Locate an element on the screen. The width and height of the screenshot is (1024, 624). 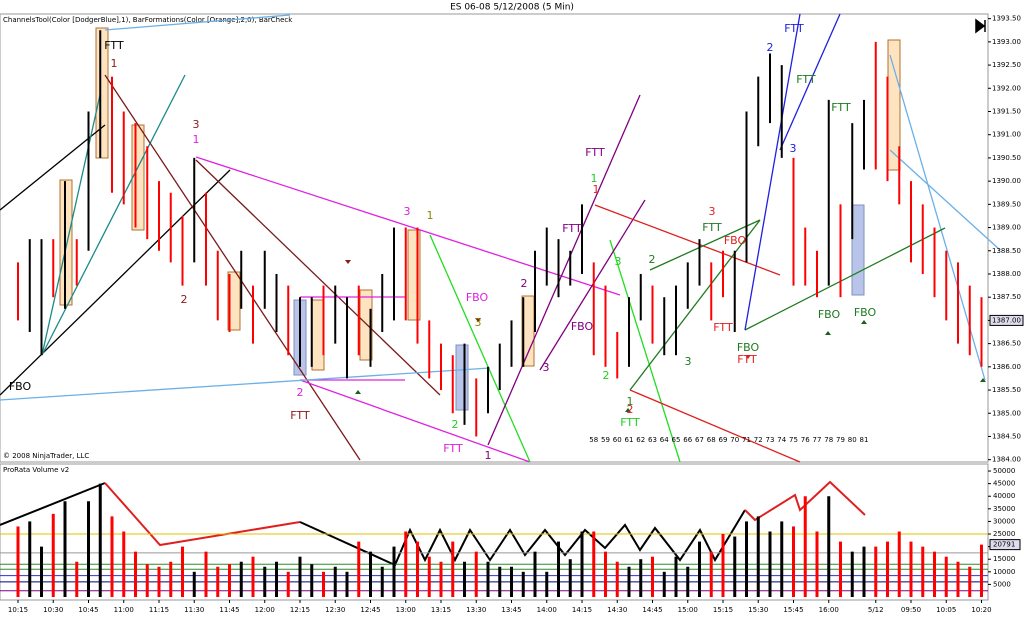
y-tick-label: 15000 is located at coordinates (1004, 559).